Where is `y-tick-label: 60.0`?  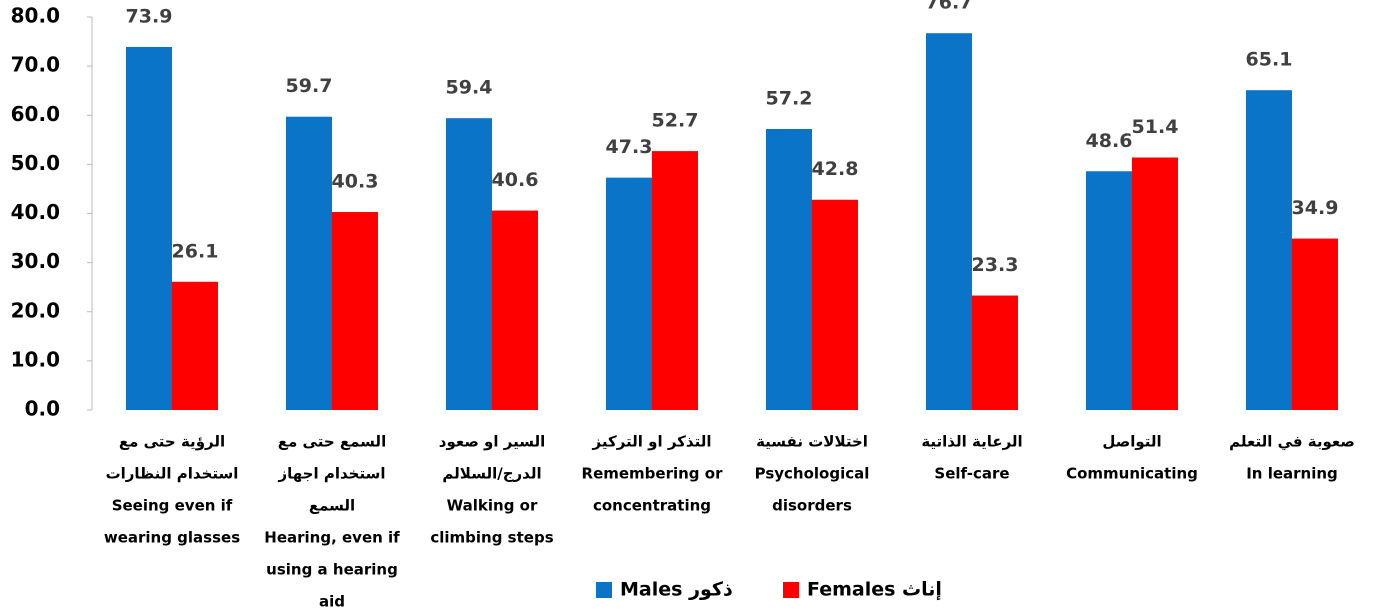 y-tick-label: 60.0 is located at coordinates (35, 114).